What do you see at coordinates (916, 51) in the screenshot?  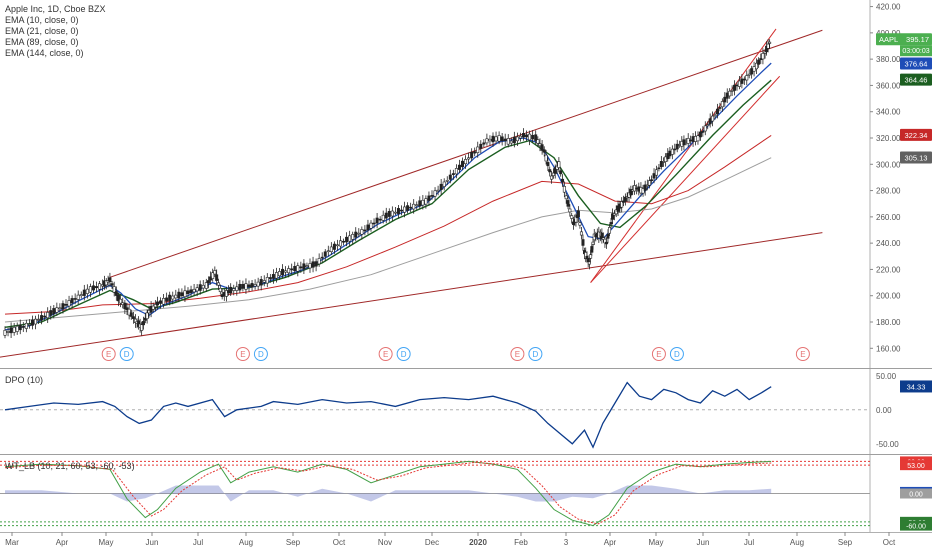 I see `countdown-badge` at bounding box center [916, 51].